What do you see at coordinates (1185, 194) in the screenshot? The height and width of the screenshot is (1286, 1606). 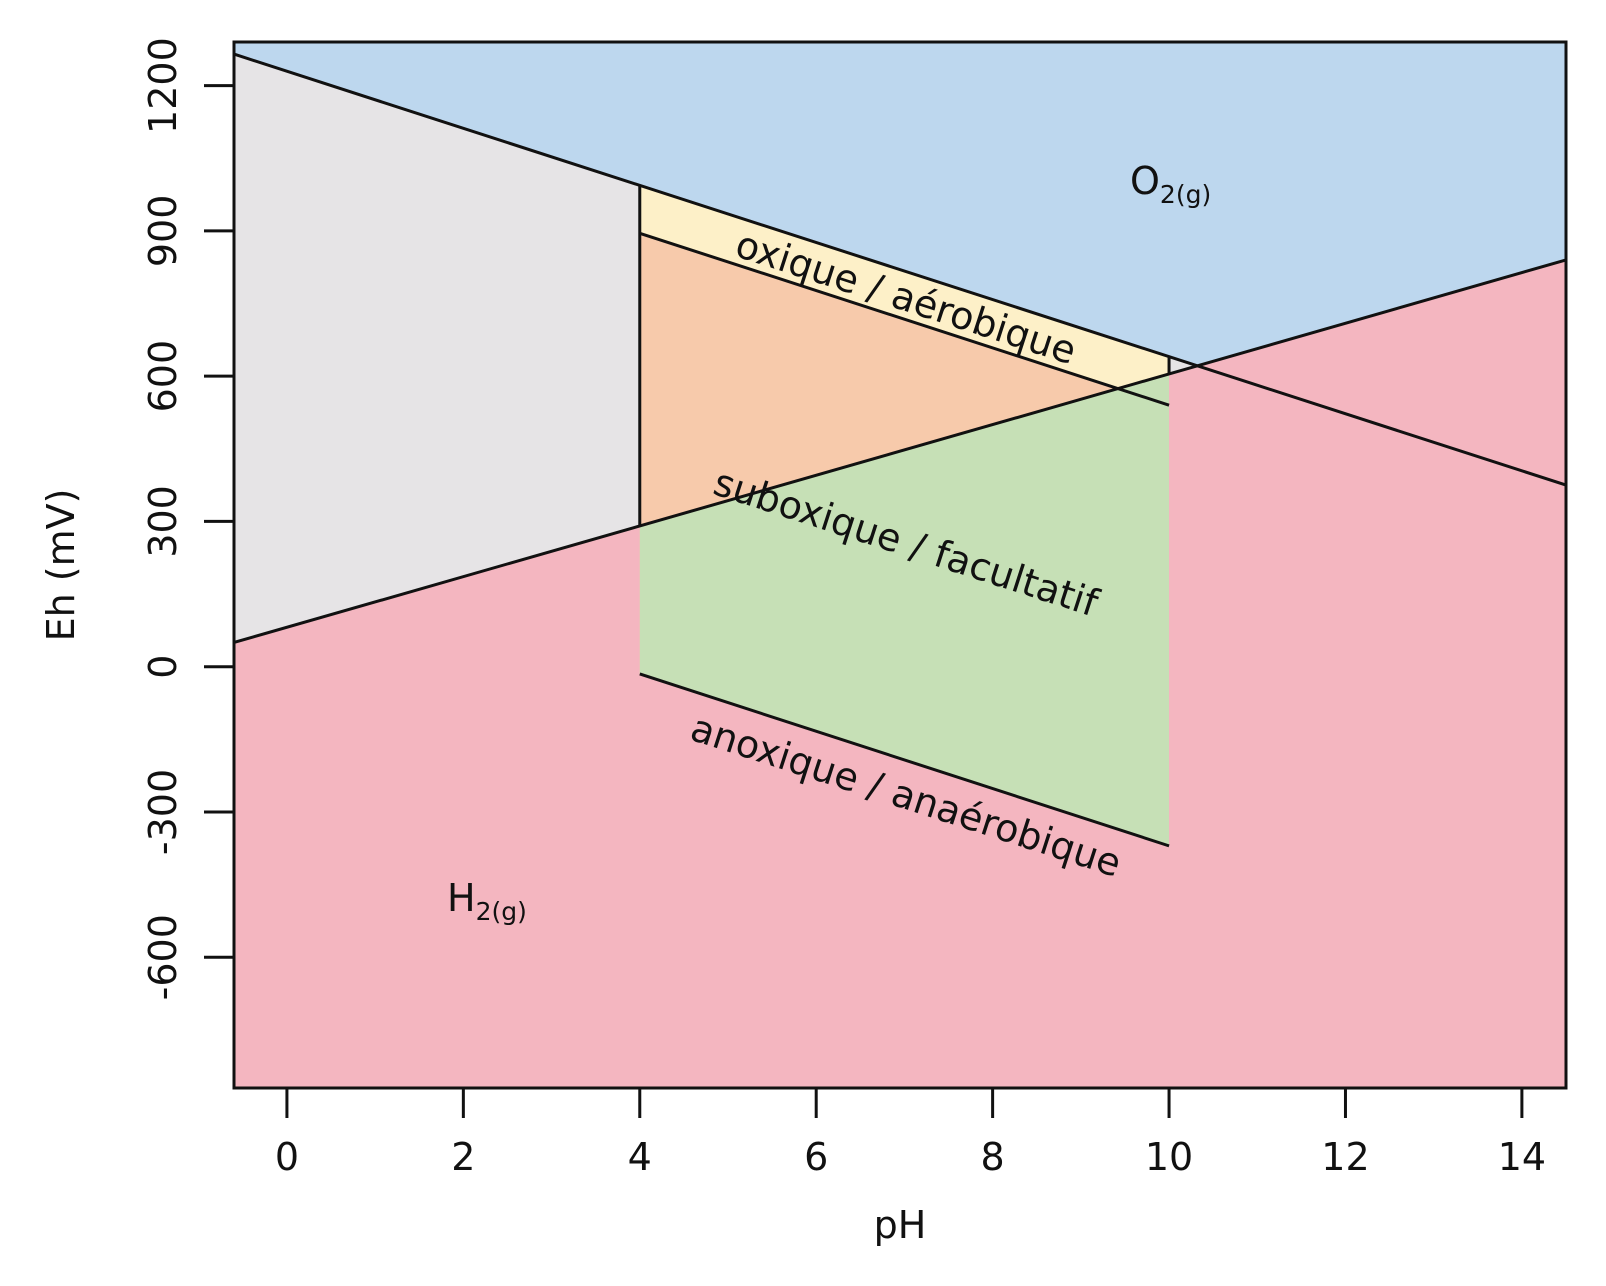 I see `gas-label-o2-subscript: 2(g)` at bounding box center [1185, 194].